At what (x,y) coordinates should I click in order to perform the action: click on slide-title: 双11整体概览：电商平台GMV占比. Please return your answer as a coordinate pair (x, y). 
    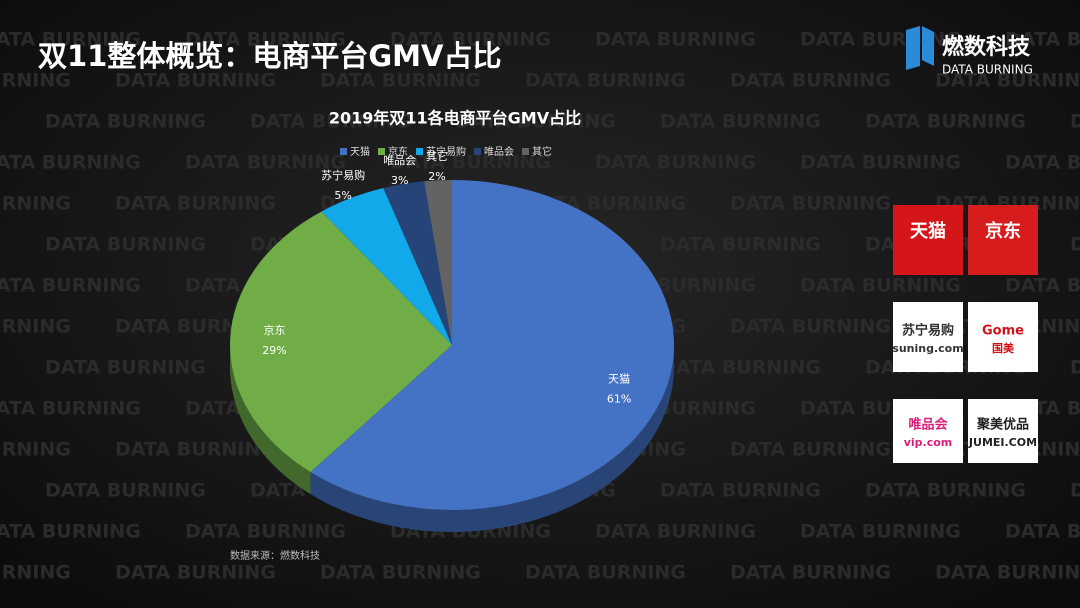
    Looking at the image, I should click on (269, 56).